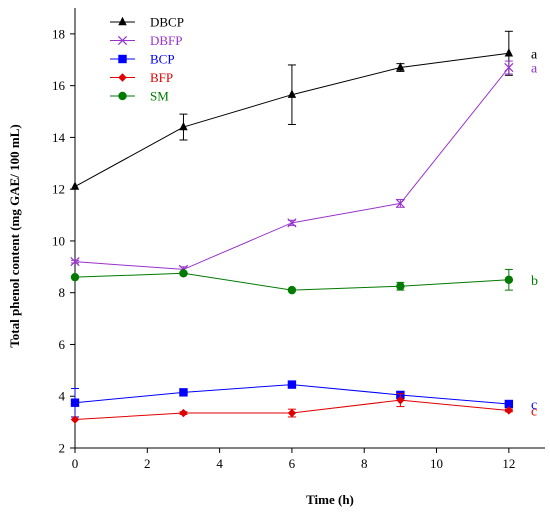  I want to click on y-tick-label: 2, so click(62, 448).